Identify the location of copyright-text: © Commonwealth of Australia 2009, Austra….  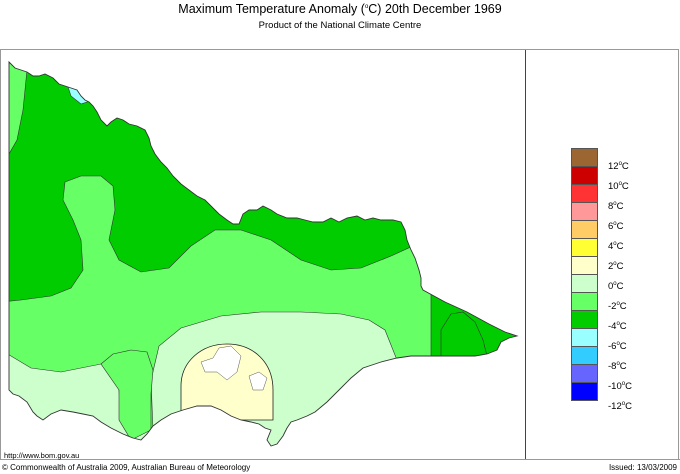
(126, 467).